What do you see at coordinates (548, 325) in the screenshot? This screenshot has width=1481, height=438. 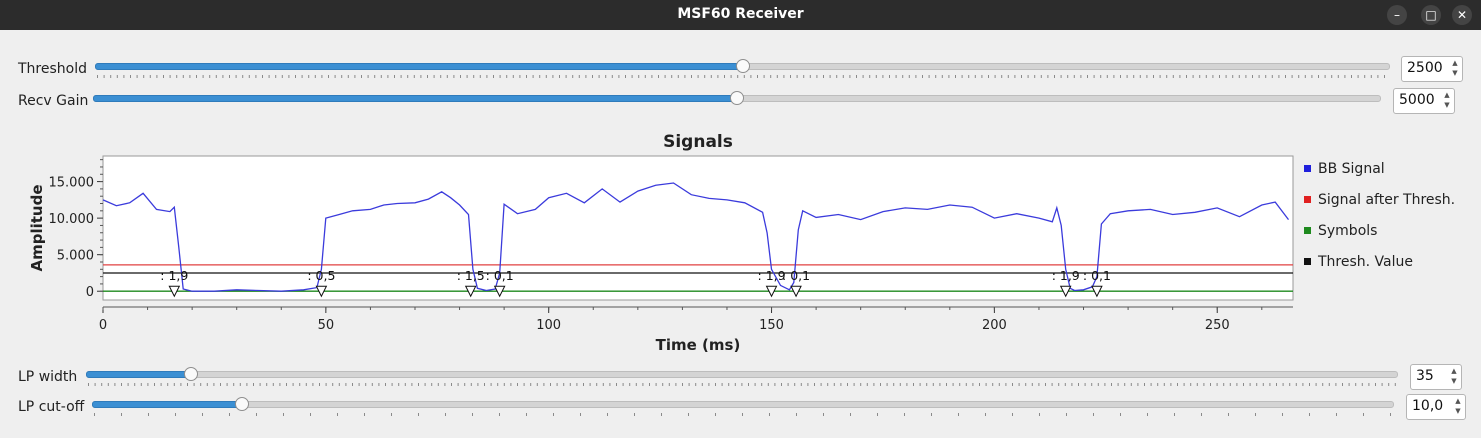 I see `x-tick-label: 100` at bounding box center [548, 325].